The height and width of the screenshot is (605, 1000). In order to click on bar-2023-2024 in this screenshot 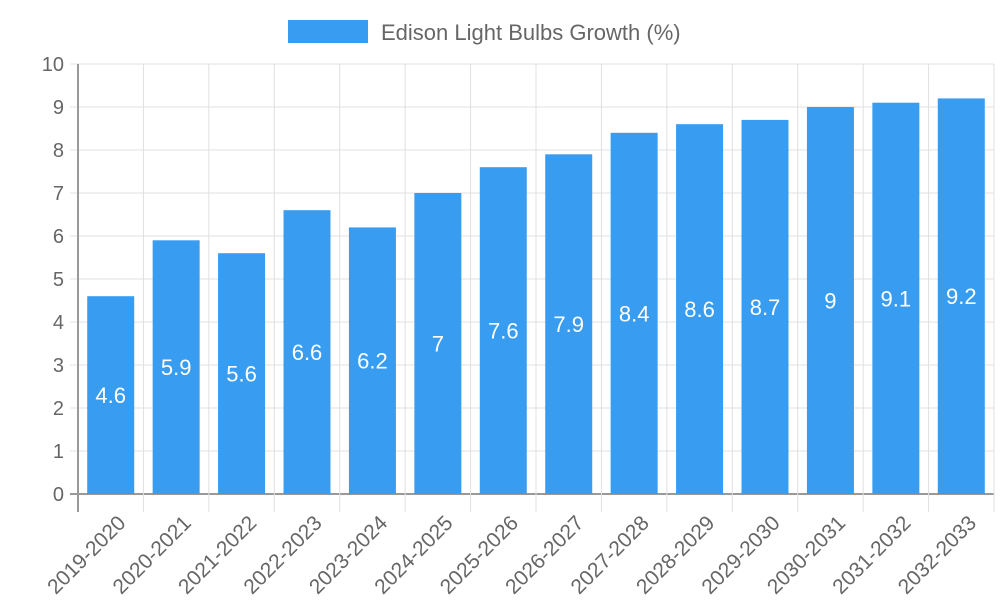, I will do `click(372, 360)`.